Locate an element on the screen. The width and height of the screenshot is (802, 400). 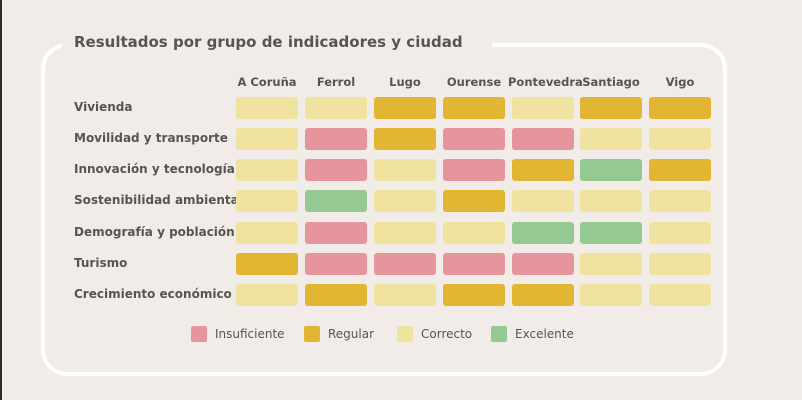
column-header: A Coruña is located at coordinates (267, 82).